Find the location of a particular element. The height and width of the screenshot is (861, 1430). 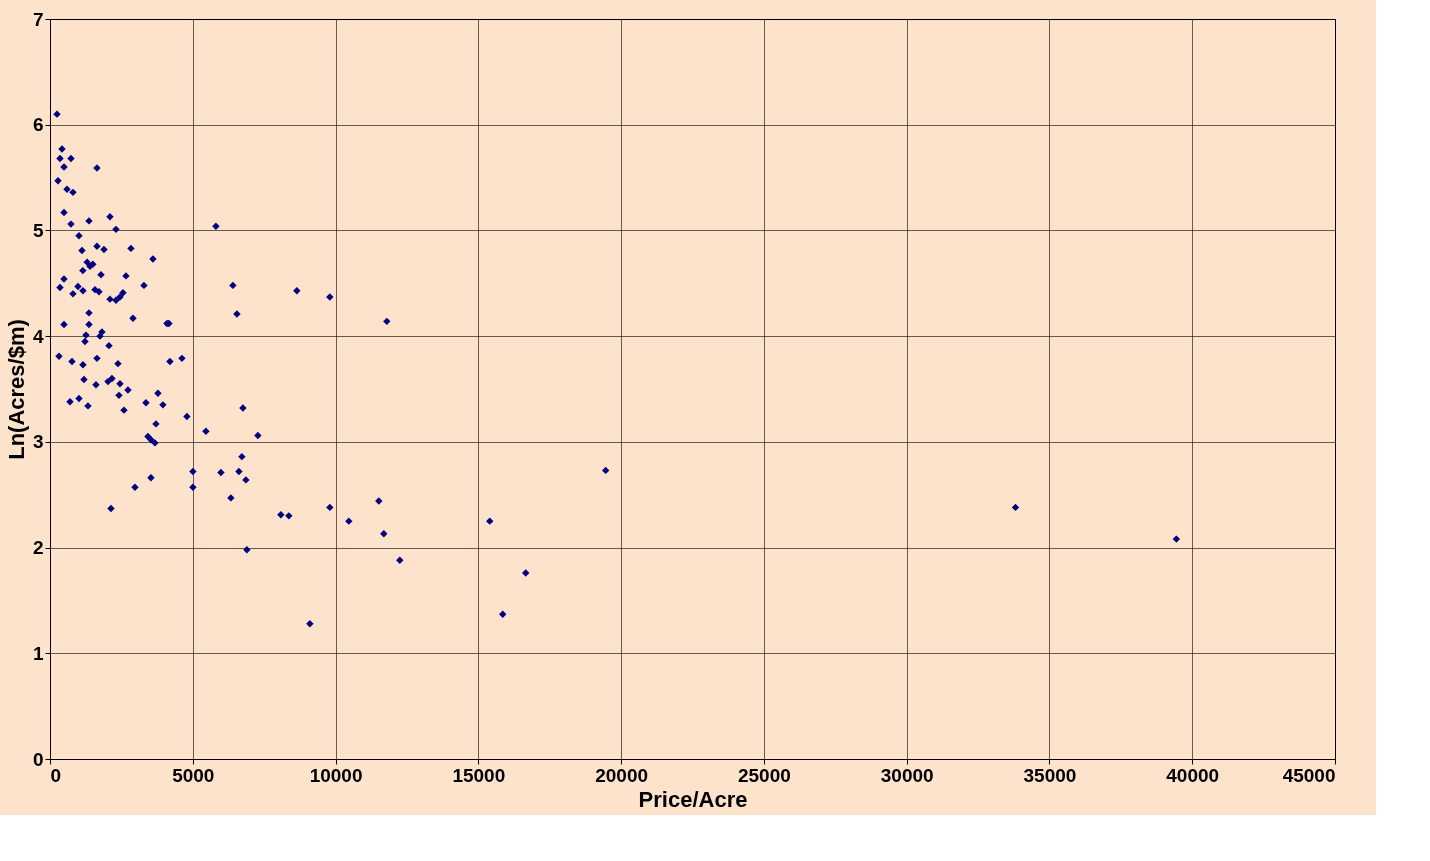

x-tick-label: 20000 is located at coordinates (622, 775).